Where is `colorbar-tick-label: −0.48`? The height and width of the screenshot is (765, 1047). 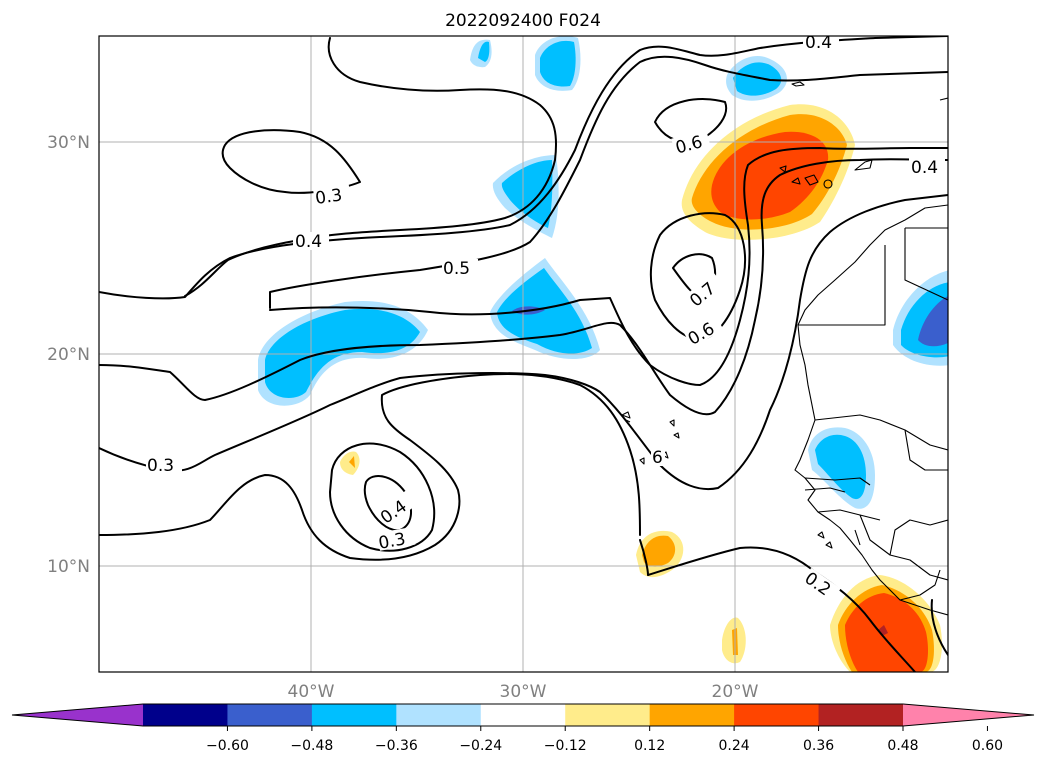 colorbar-tick-label: −0.48 is located at coordinates (311, 746).